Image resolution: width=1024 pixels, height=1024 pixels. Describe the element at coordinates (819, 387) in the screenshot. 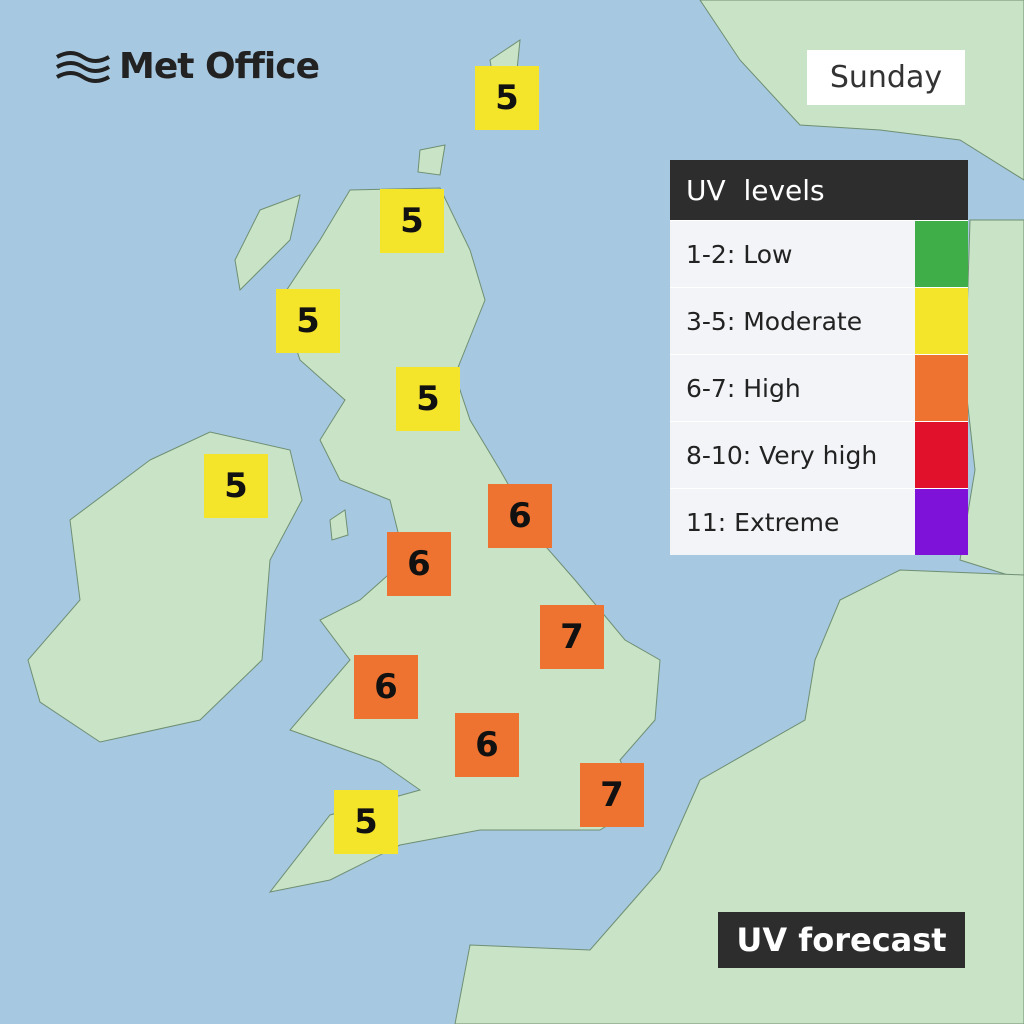

I see `legend-row: 6-7: High` at that location.